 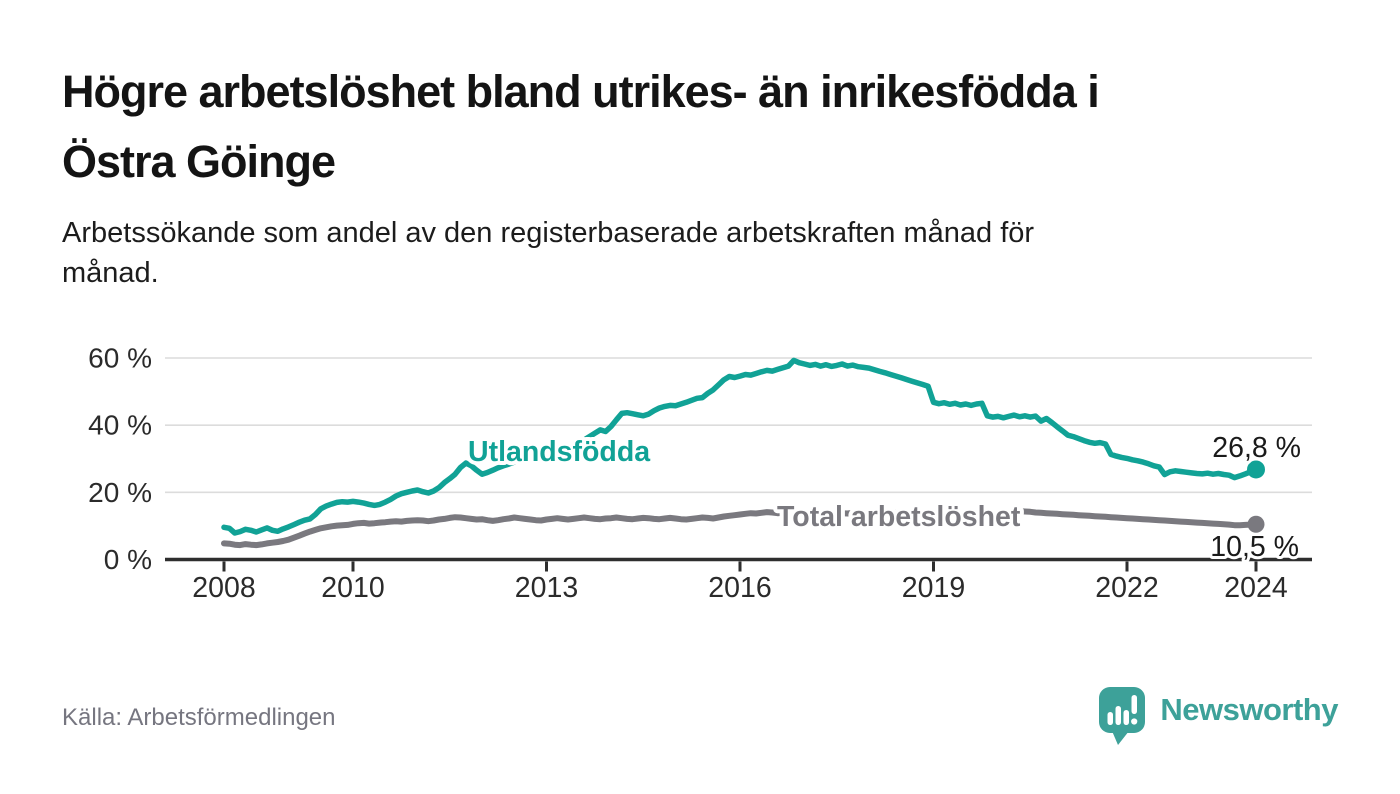 What do you see at coordinates (1254, 547) in the screenshot?
I see `end-value-label-total: 10,5 %` at bounding box center [1254, 547].